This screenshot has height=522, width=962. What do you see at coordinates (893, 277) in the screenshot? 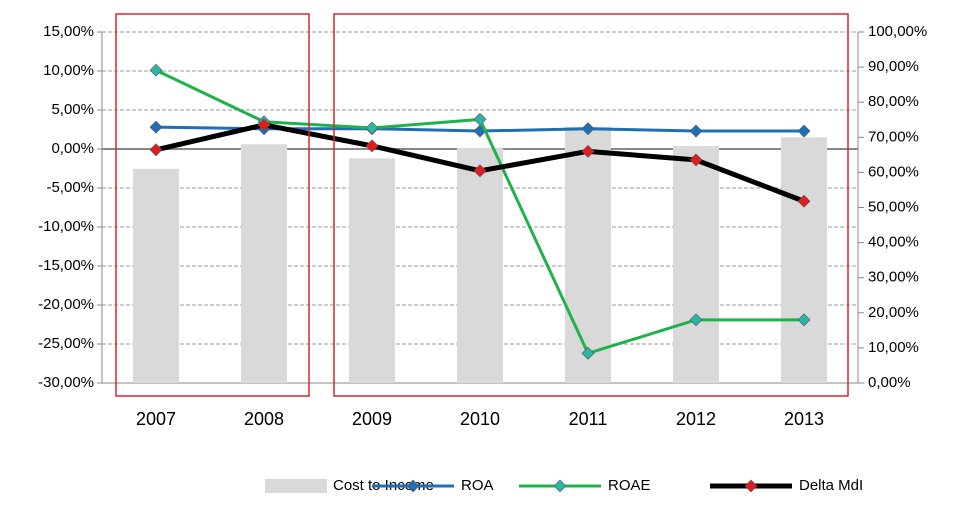
I see `y2-tick-label: 30,00%` at bounding box center [893, 277].